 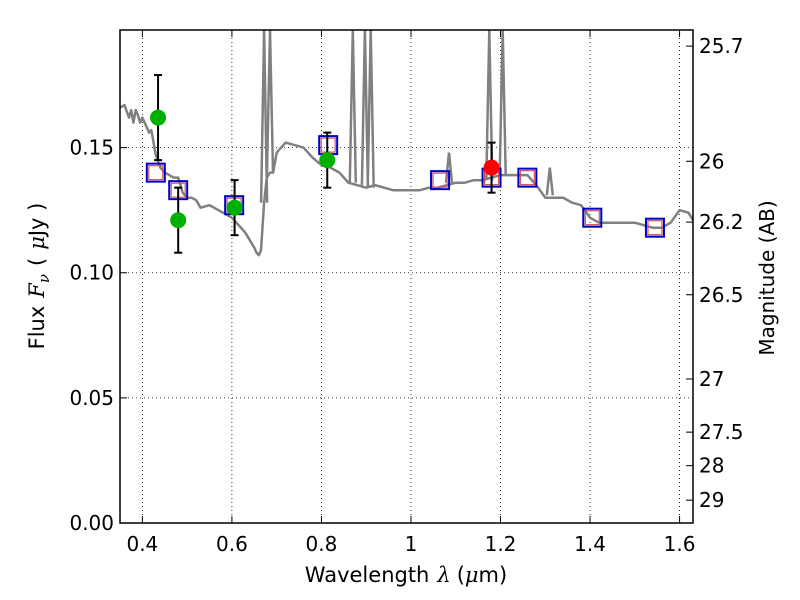 What do you see at coordinates (711, 466) in the screenshot?
I see `mag-tick-label: 28` at bounding box center [711, 466].